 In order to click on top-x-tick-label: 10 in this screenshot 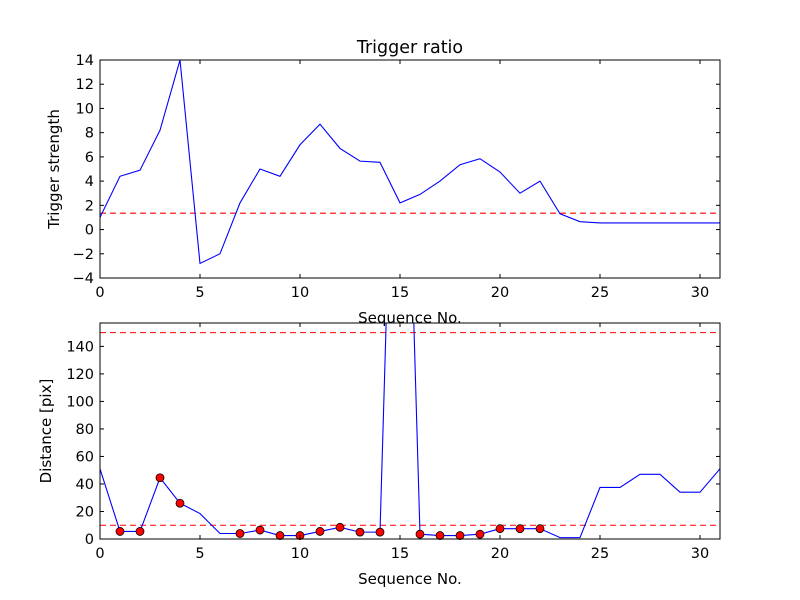, I will do `click(300, 293)`.